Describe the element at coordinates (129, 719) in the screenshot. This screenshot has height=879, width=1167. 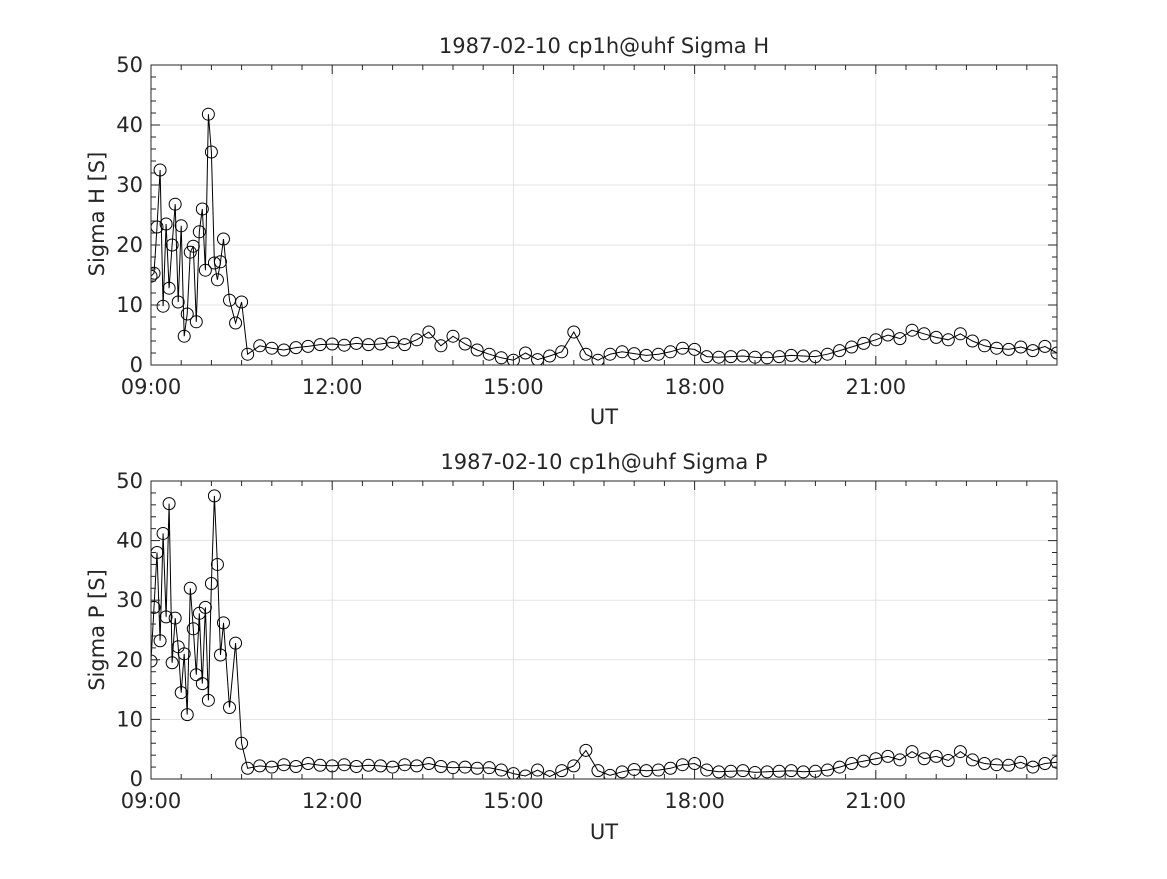
I see `y-tick-label: 10` at that location.